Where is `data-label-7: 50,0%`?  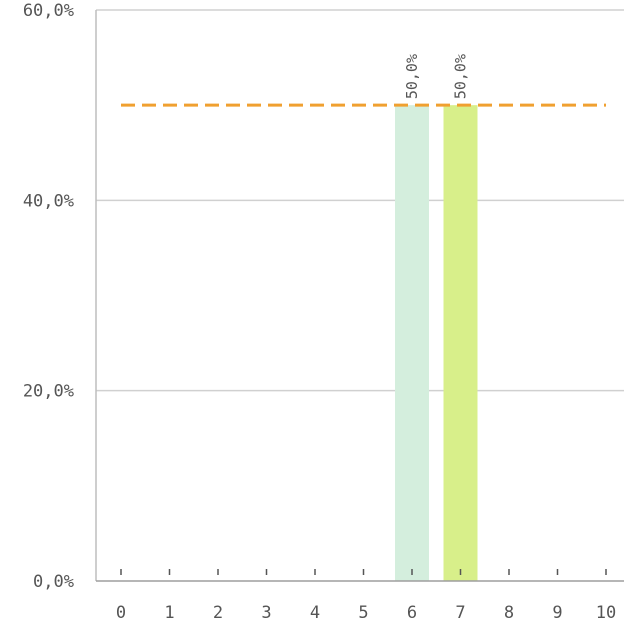 data-label-7: 50,0% is located at coordinates (461, 76).